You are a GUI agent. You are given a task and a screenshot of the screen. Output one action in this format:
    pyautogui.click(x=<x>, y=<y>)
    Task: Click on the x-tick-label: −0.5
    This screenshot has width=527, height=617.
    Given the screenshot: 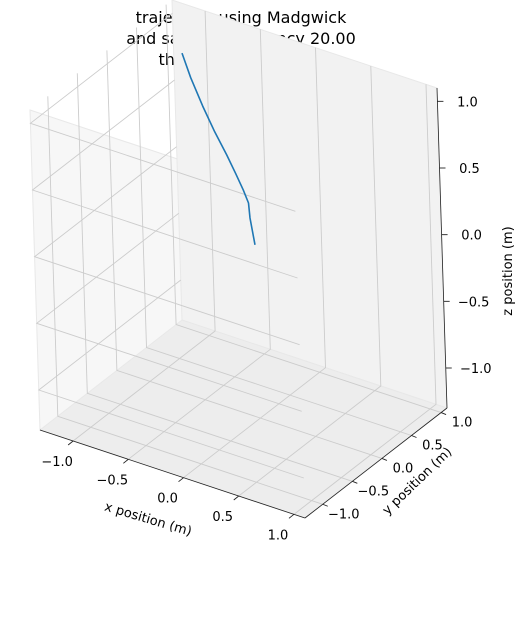 What is the action you would take?
    pyautogui.click(x=113, y=480)
    